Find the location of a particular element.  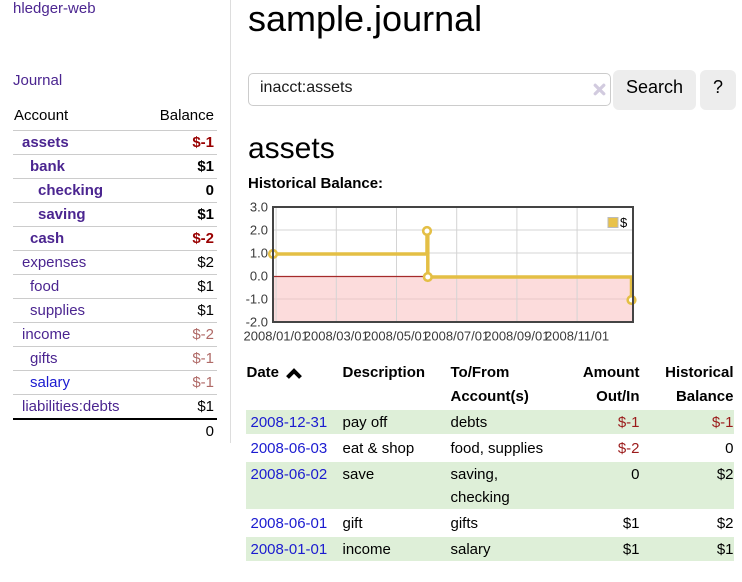

svg-text: 2008/07/01 is located at coordinates (456, 336).